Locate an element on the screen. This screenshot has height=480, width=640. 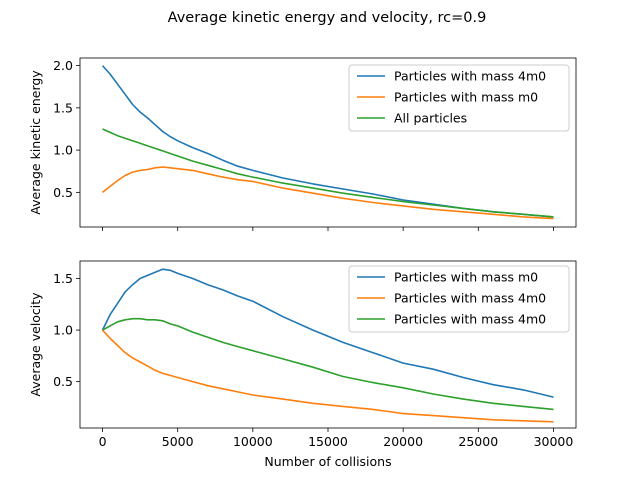
x-tick-label: 10000 is located at coordinates (253, 441).